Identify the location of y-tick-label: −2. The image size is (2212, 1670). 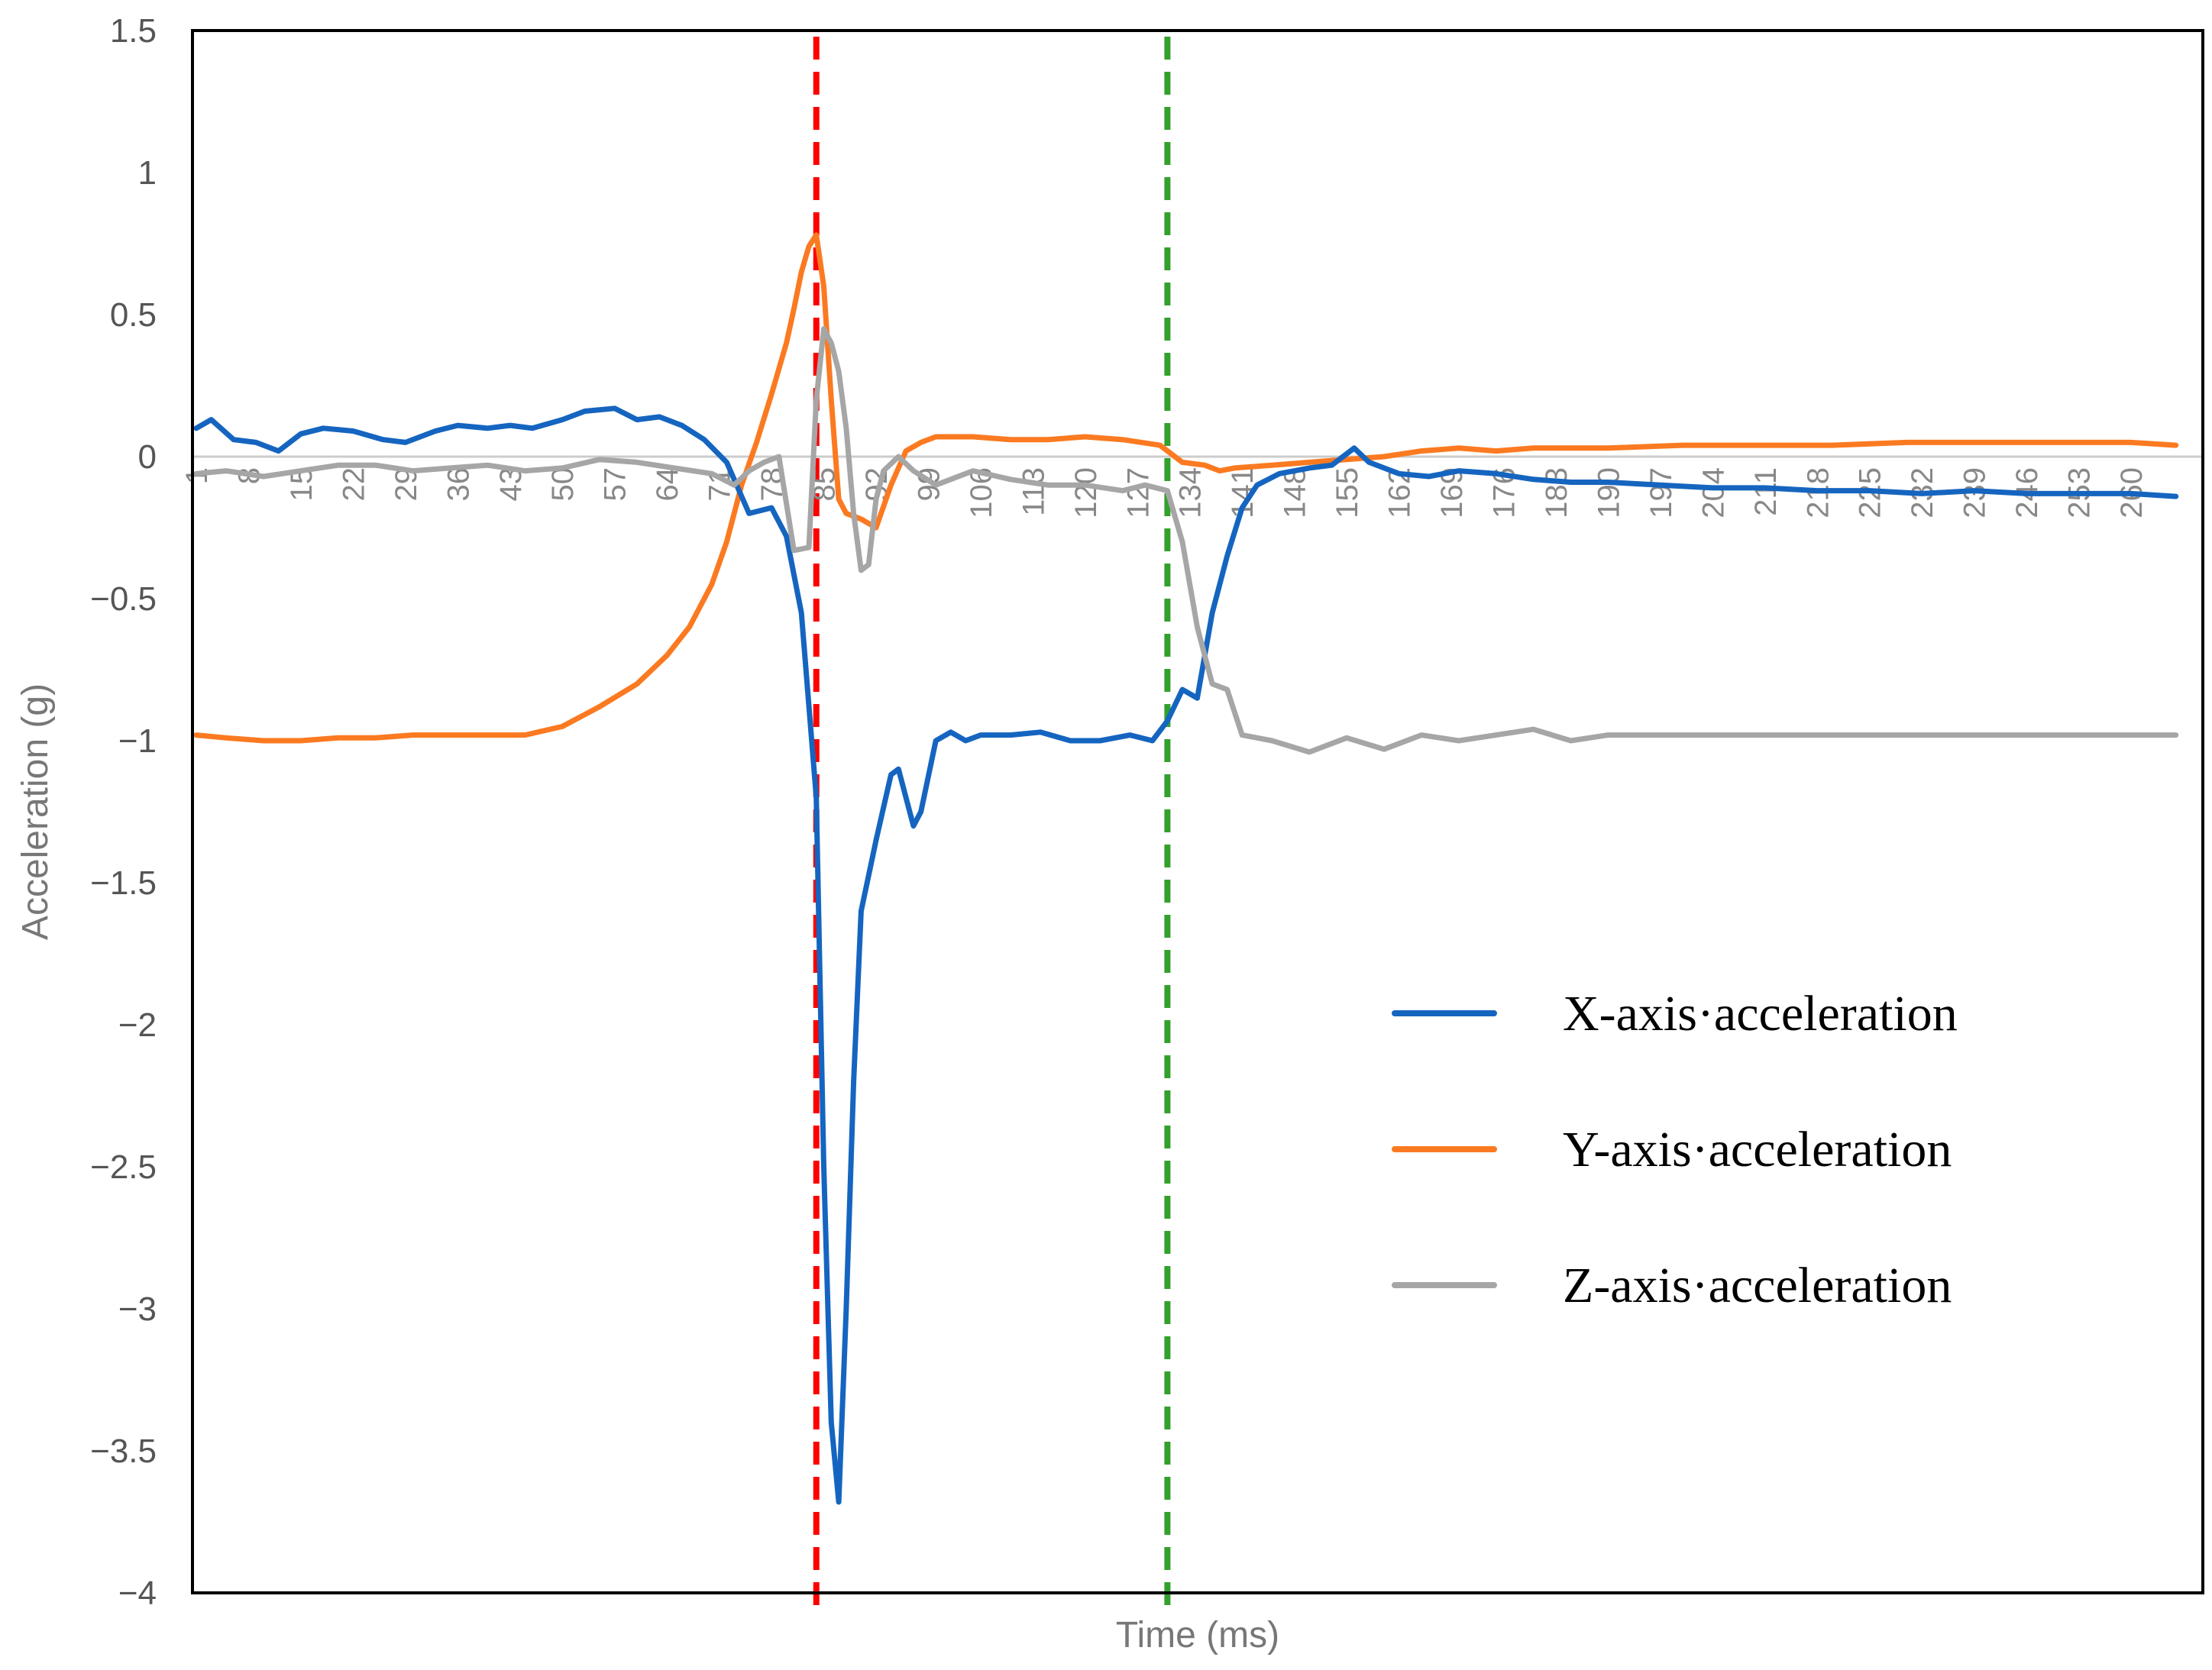
(137, 1025).